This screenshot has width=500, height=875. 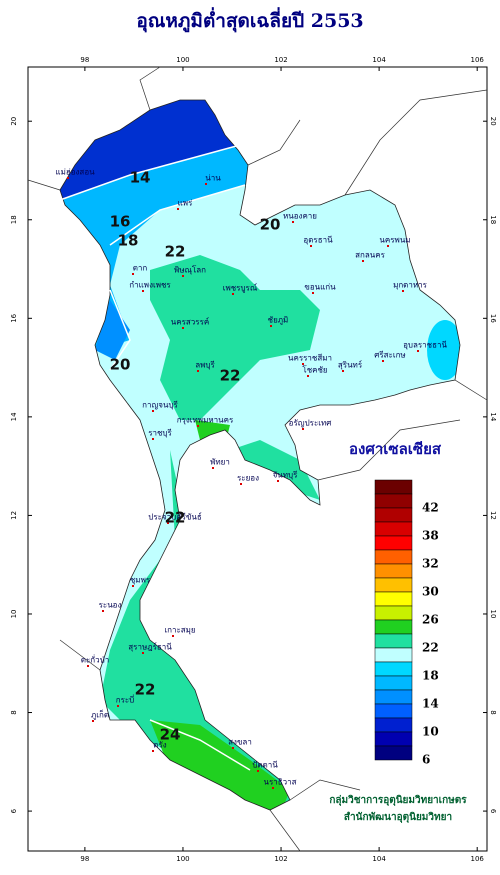 What do you see at coordinates (205, 365) in the screenshot?
I see `place-label: ลพบุรี` at bounding box center [205, 365].